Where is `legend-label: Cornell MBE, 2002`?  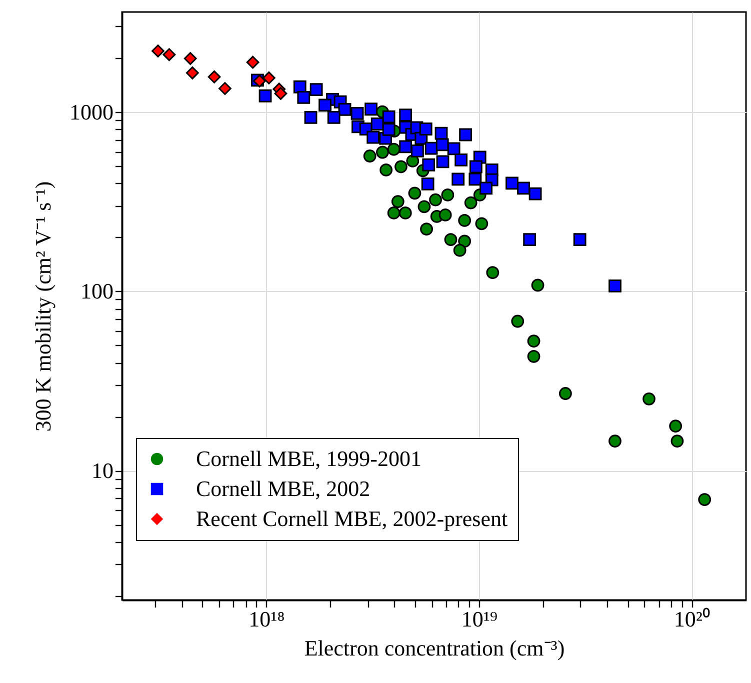
legend-label: Cornell MBE, 2002 is located at coordinates (283, 488).